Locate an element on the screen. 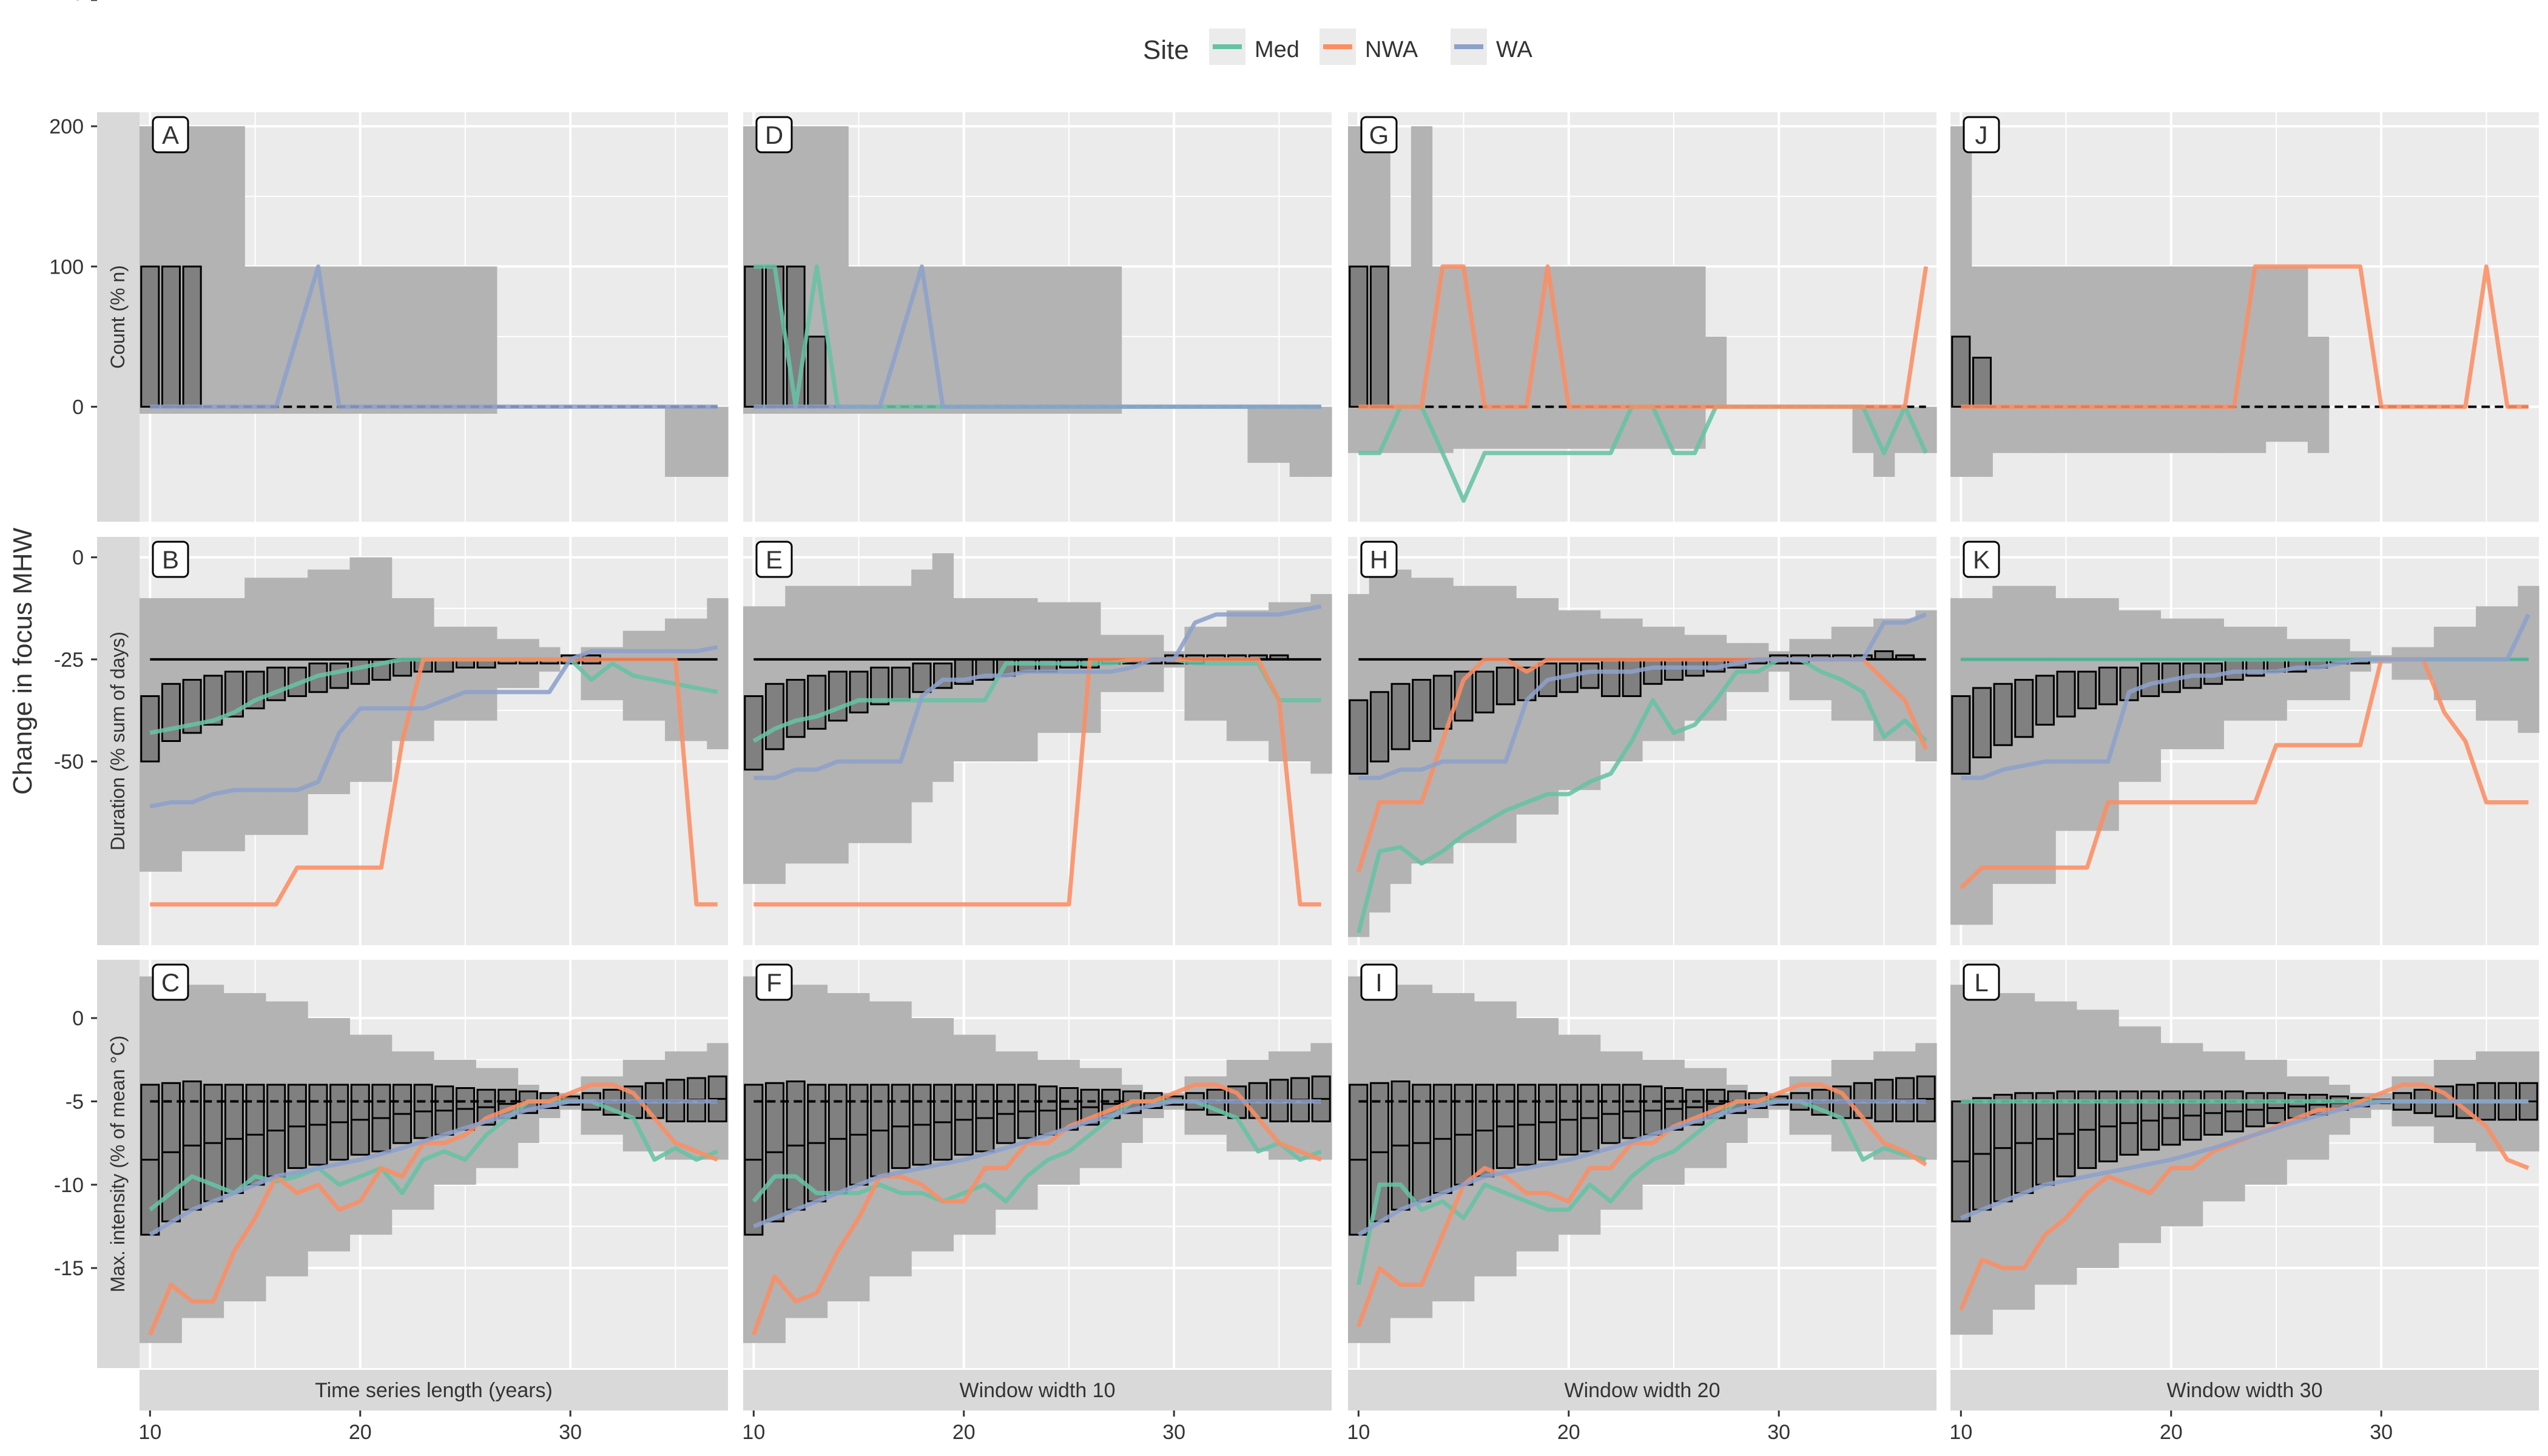  panel-I: I is located at coordinates (1642, 1164).